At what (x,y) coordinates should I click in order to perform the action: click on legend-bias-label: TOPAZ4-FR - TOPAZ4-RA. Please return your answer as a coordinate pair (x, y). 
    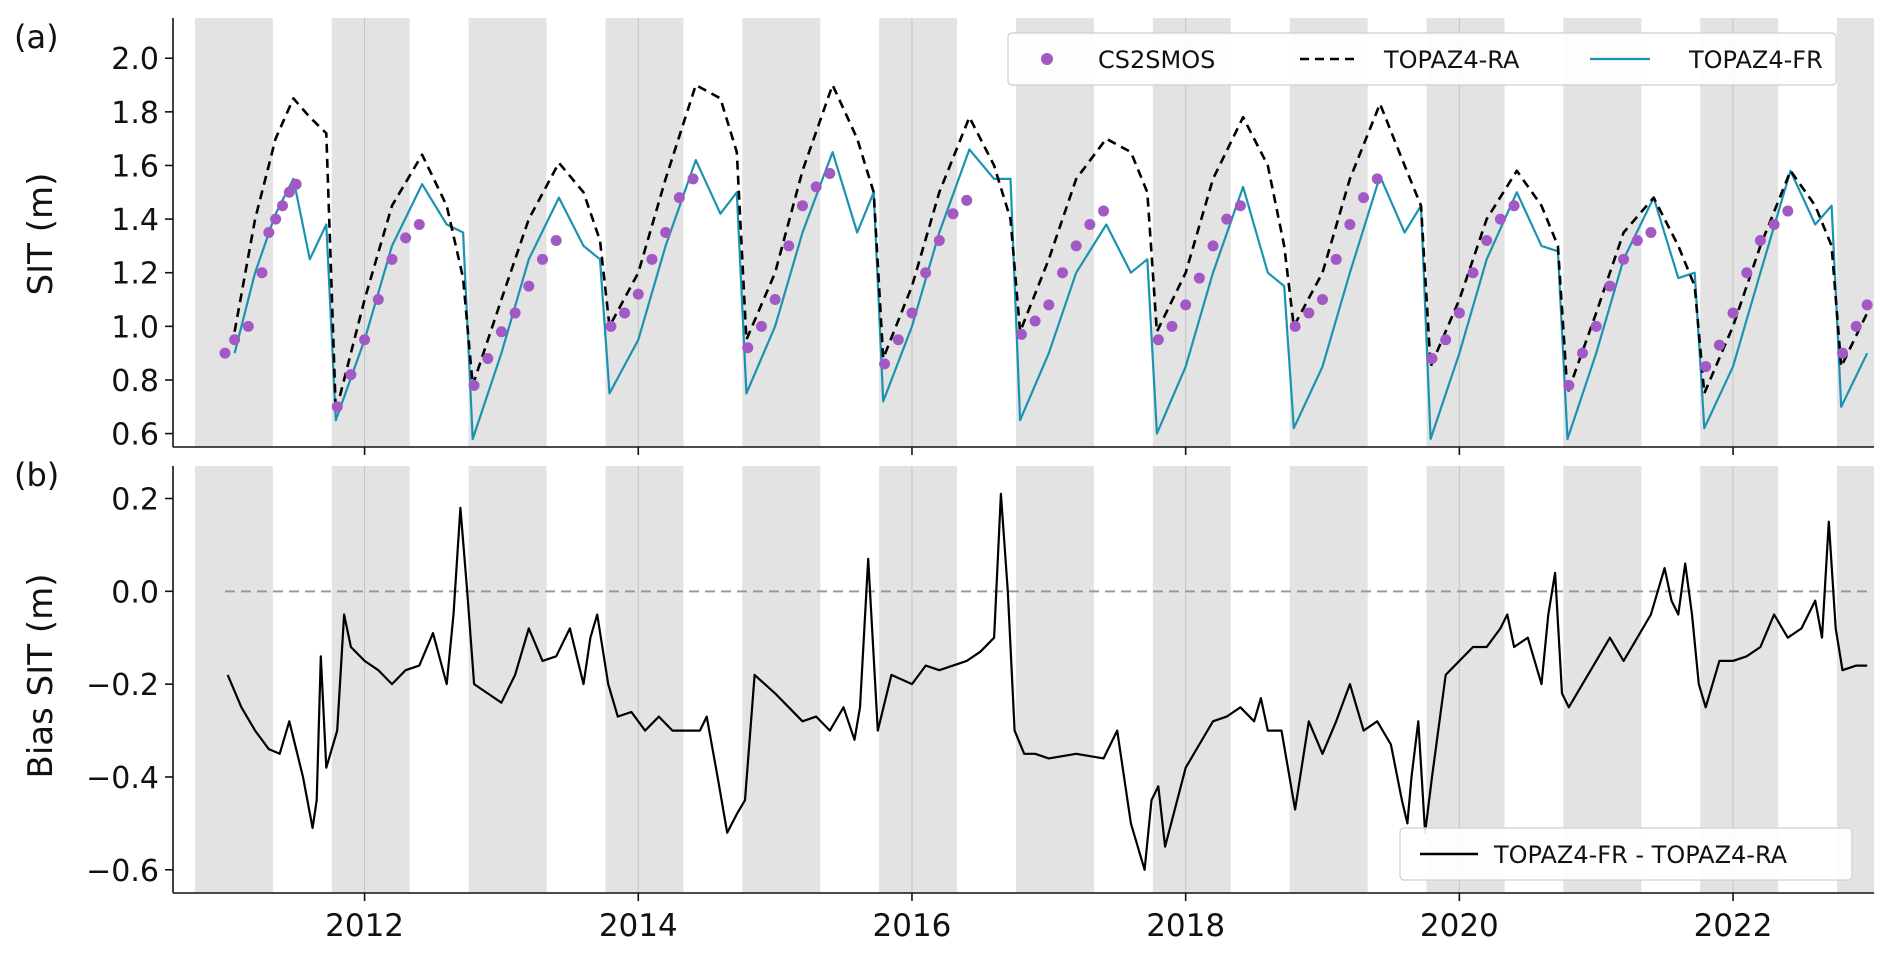
    Looking at the image, I should click on (1640, 855).